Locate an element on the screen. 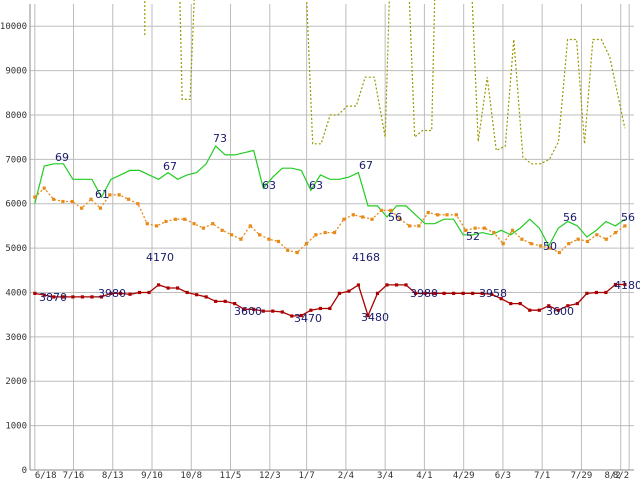  data-label: 4170 is located at coordinates (160, 257).